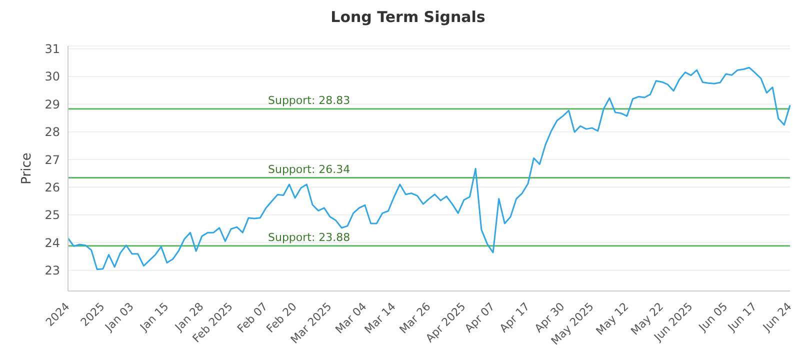  I want to click on ref-line-label: Support: 28.83, so click(309, 100).